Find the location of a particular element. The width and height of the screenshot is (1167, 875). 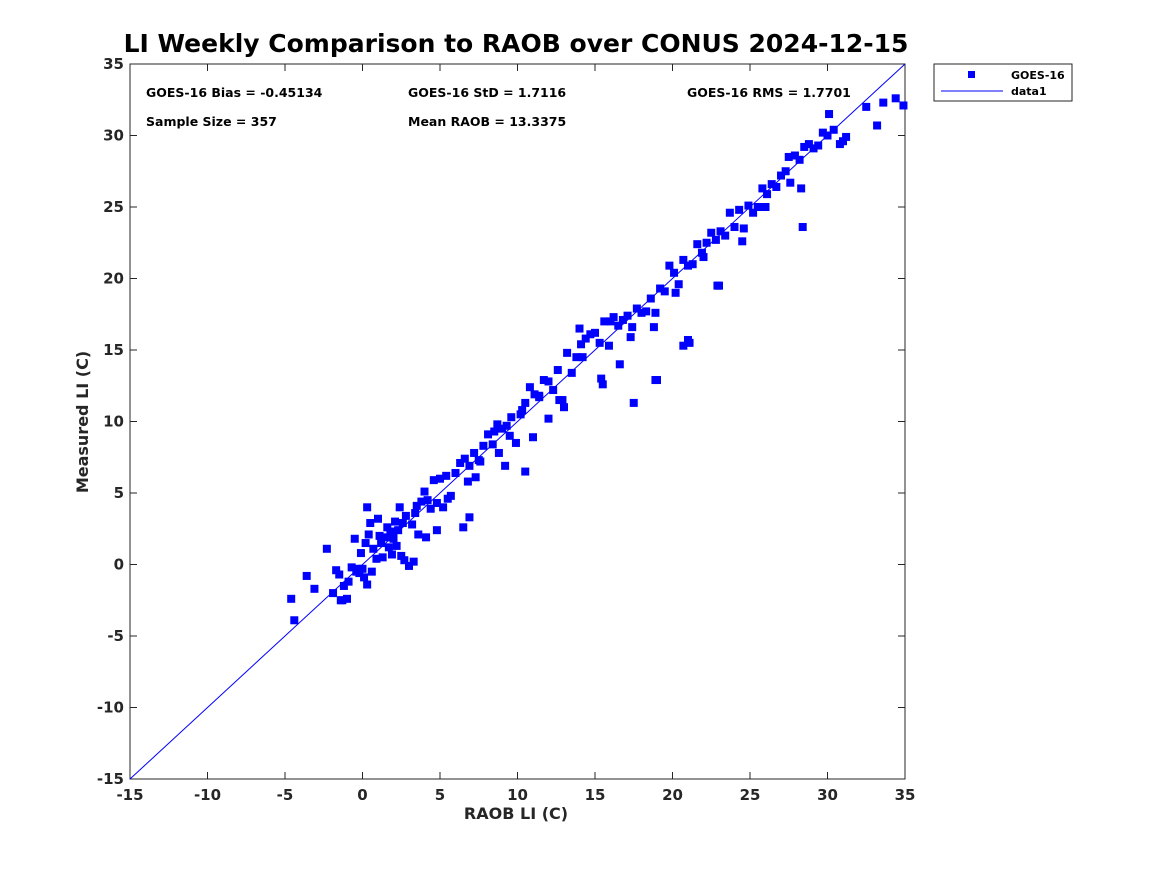

legend-entry-data1: data1 is located at coordinates (1029, 91).